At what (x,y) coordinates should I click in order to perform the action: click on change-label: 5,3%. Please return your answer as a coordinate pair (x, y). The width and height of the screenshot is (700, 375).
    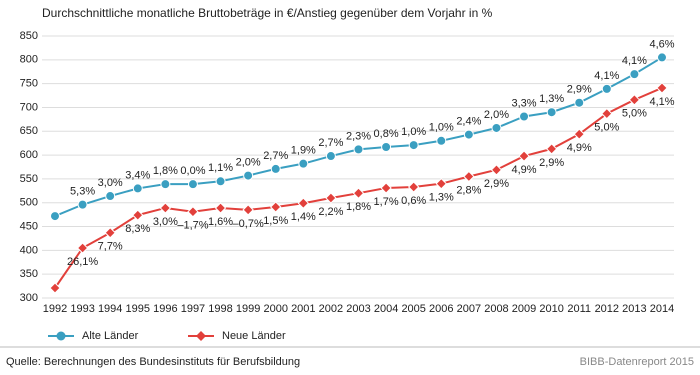
    Looking at the image, I should click on (82, 192).